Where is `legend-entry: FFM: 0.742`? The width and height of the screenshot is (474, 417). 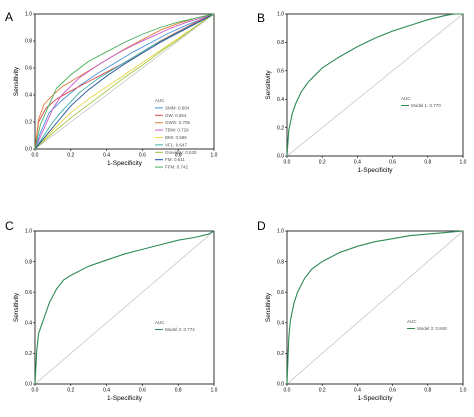
legend-entry: FFM: 0.742 is located at coordinates (177, 167).